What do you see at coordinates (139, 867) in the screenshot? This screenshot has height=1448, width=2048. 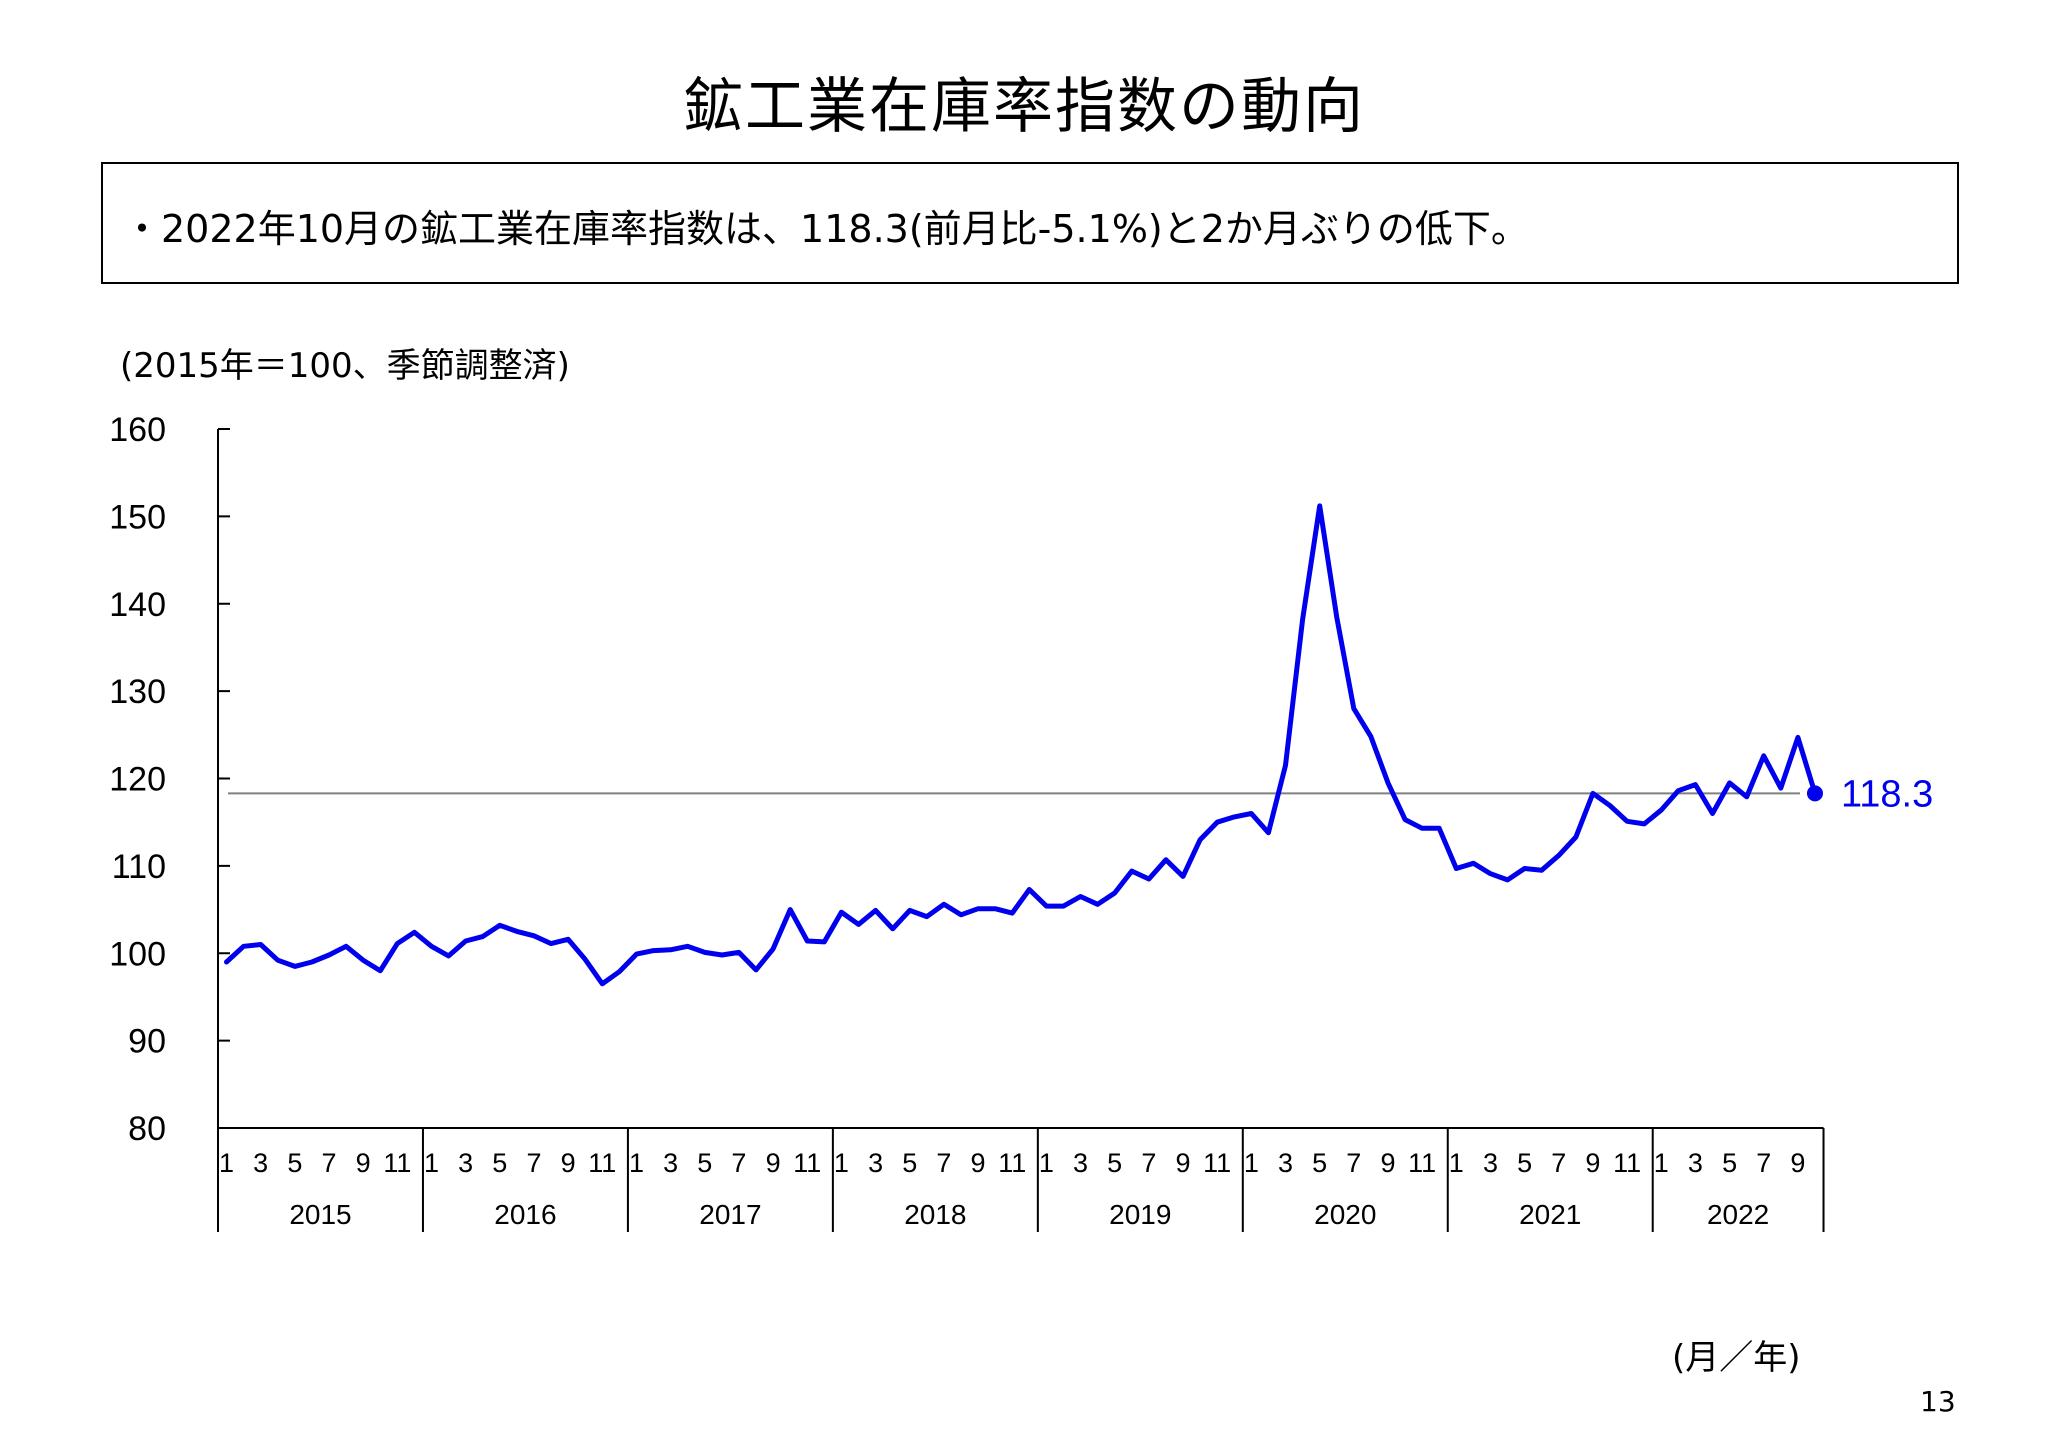 I see `y-tick-label: 110` at bounding box center [139, 867].